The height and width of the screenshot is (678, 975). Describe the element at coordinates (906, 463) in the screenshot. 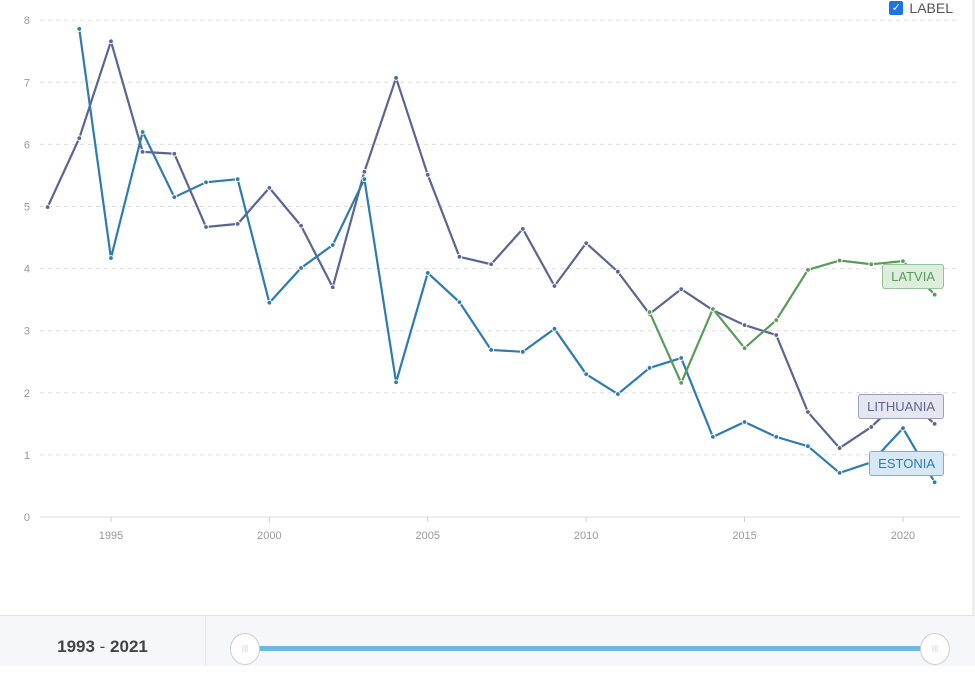

I see `series-label-estonia: ESTONIA` at that location.